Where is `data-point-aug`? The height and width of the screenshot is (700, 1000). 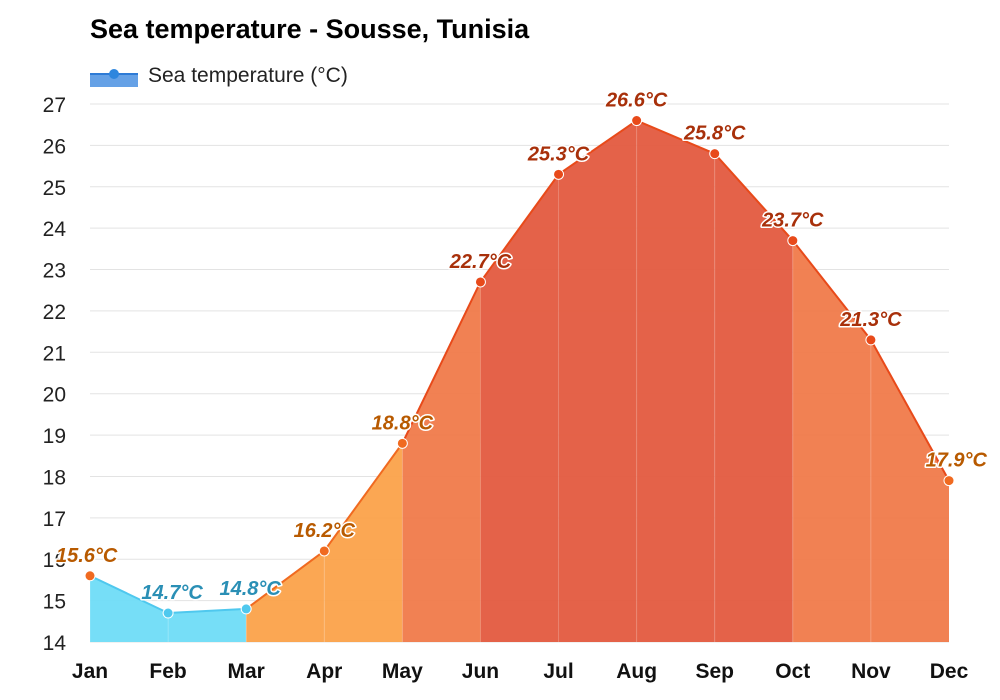
data-point-aug is located at coordinates (637, 121).